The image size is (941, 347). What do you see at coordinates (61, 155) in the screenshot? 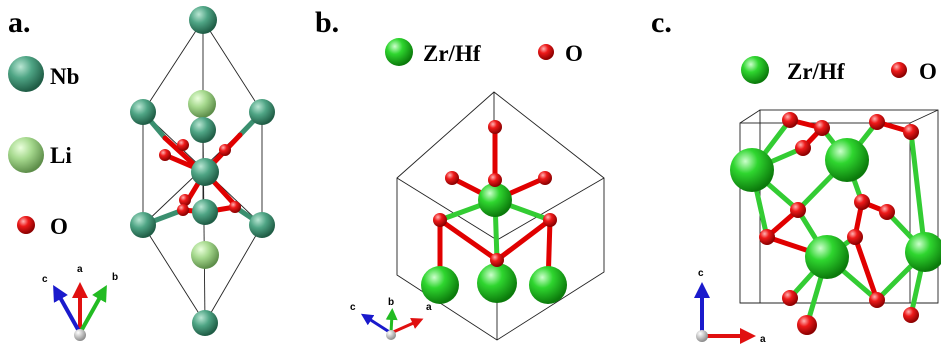
I see `legend-label-li: Li` at bounding box center [61, 155].